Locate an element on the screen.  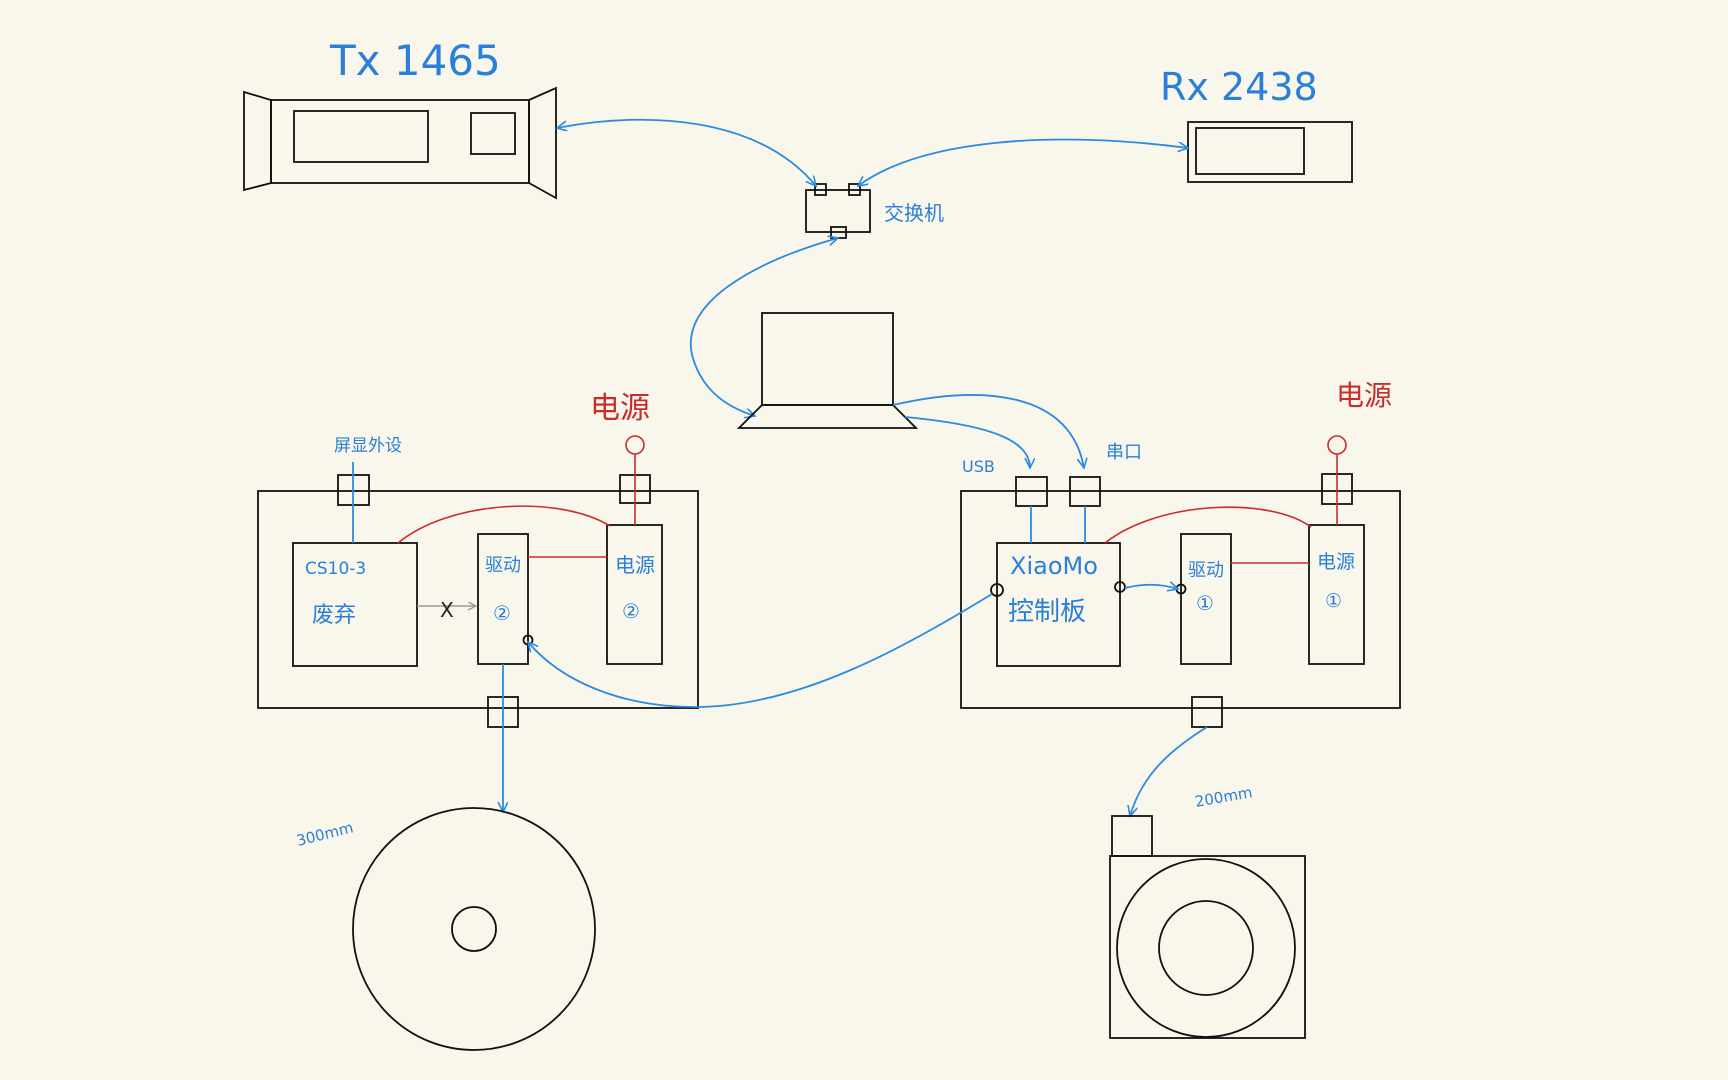
right-motor-port is located at coordinates (1207, 712).